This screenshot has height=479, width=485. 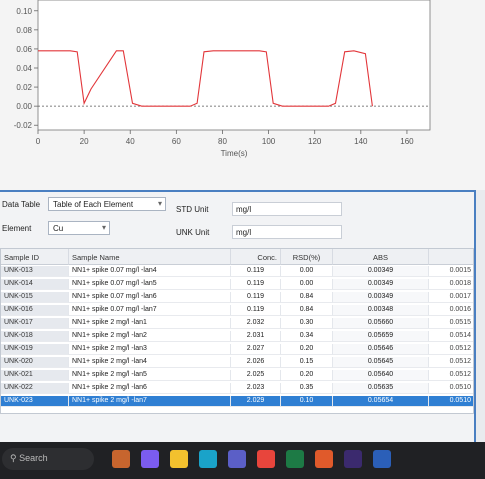 I want to click on cell-name: NN1+ spike 2 mg/l -lan5, so click(x=150, y=375).